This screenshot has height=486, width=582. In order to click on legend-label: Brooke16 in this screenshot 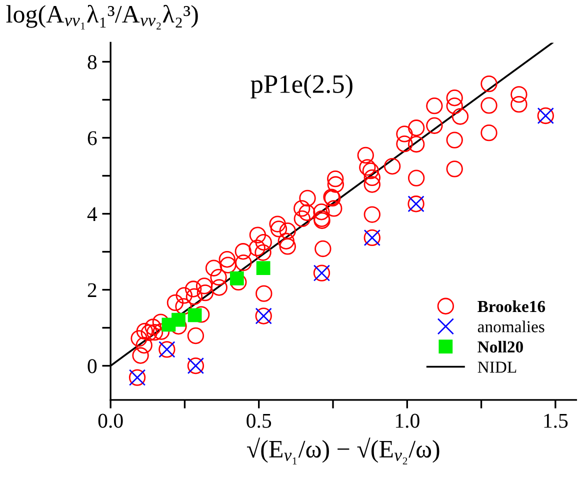, I will do `click(512, 306)`.